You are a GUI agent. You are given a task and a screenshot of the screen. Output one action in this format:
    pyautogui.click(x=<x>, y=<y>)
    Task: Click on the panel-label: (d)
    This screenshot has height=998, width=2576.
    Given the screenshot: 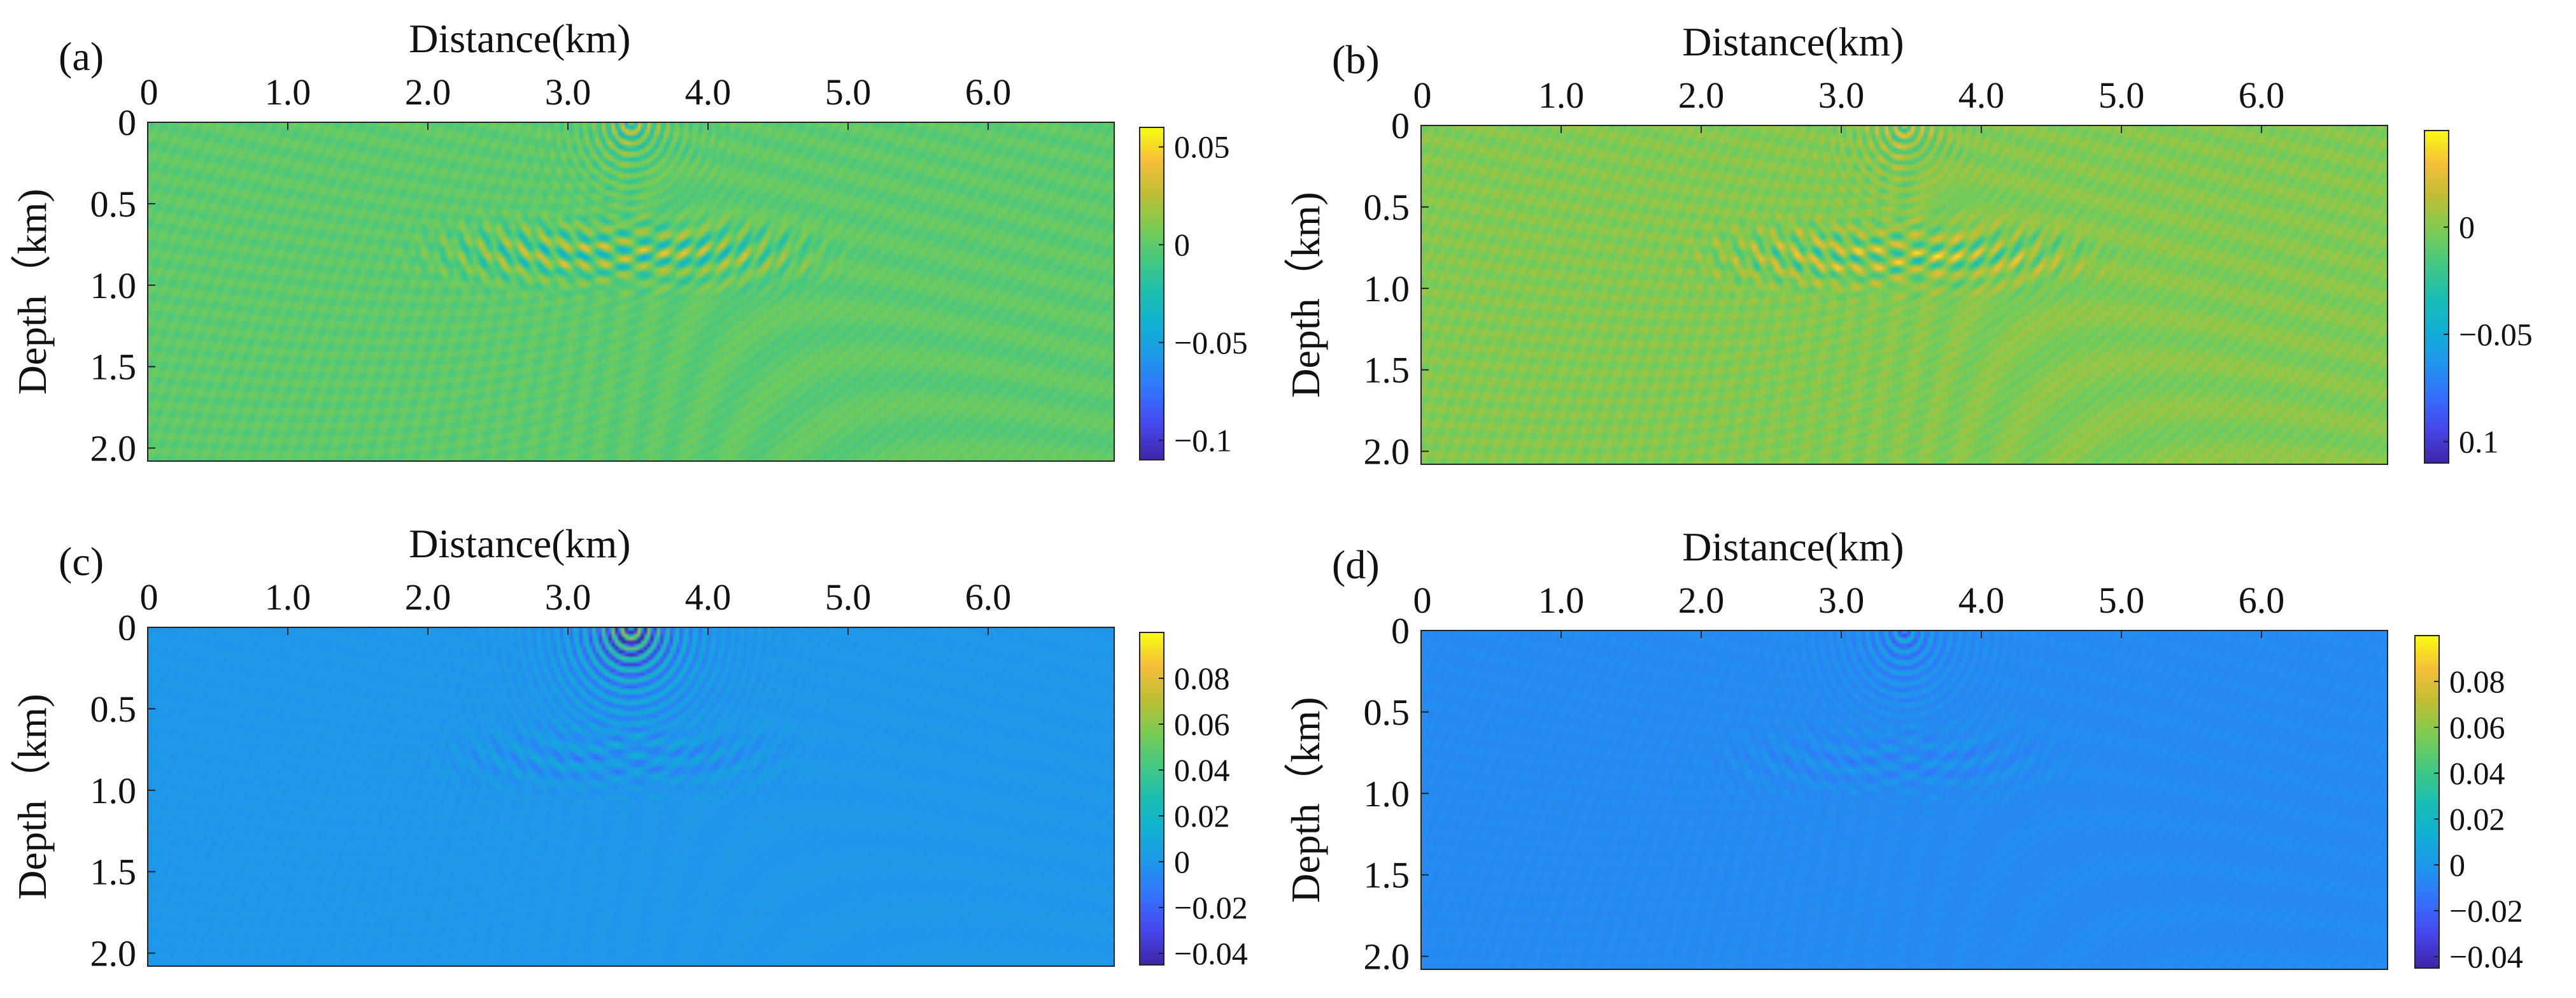 What is the action you would take?
    pyautogui.click(x=1356, y=564)
    